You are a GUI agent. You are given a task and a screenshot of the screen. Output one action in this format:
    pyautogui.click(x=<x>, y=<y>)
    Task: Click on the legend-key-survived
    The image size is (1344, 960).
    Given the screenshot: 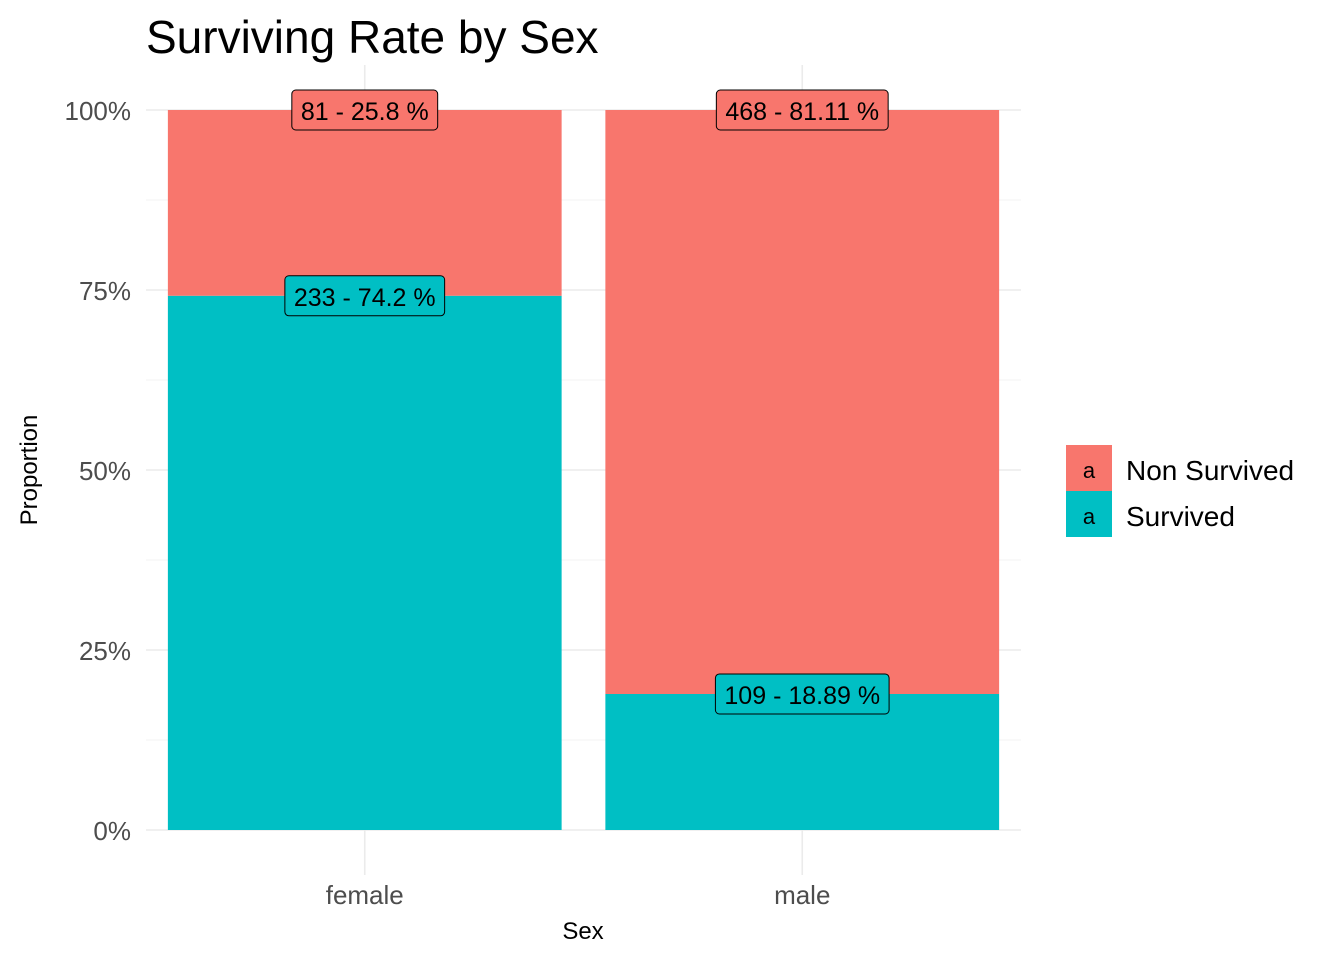 What is the action you would take?
    pyautogui.click(x=1089, y=514)
    